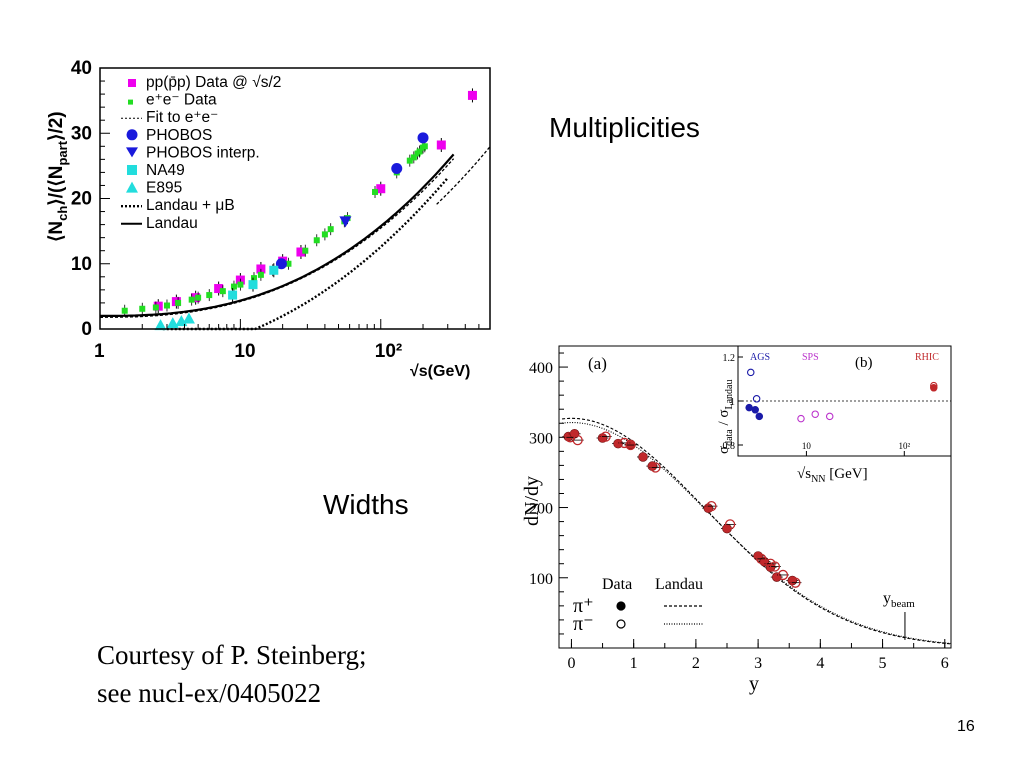 This screenshot has width=1024, height=768. I want to click on landau-mub-curve, so click(305, 254).